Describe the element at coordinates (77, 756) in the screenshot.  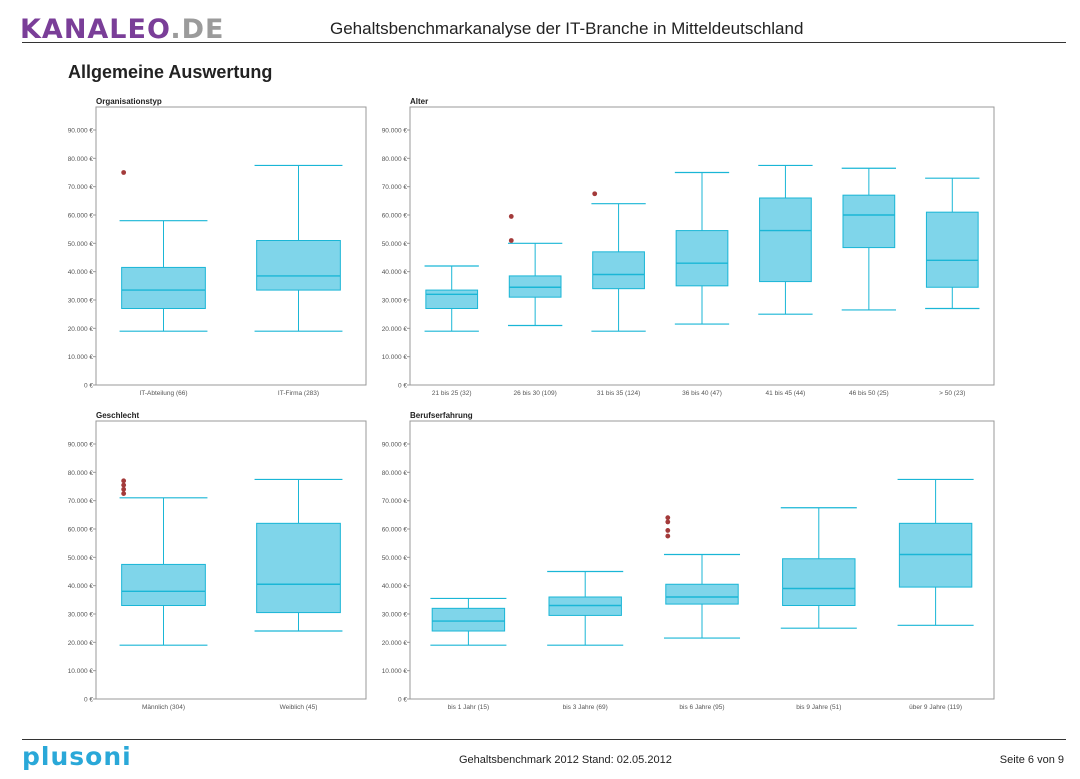
I see `footer-logo: plusoni` at that location.